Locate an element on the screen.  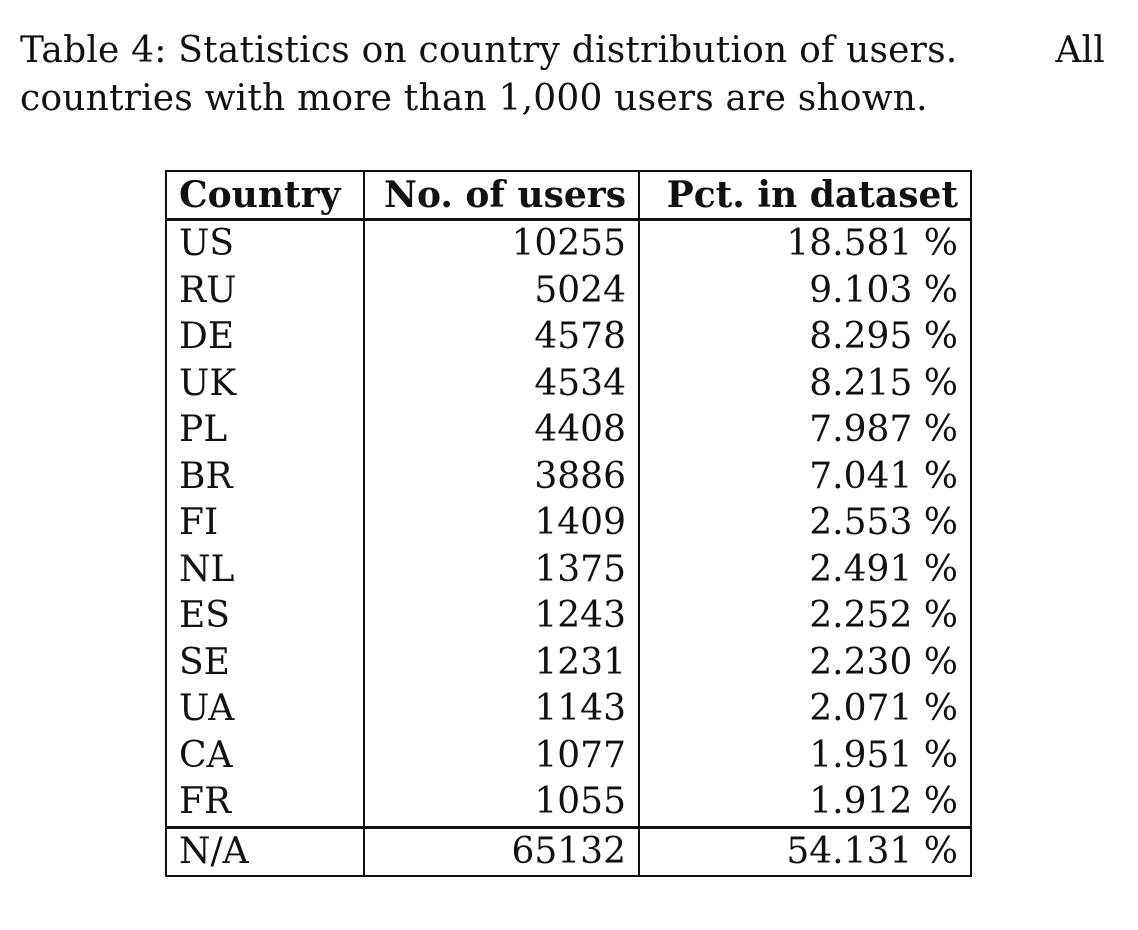
country-cell: ES is located at coordinates (265, 616).